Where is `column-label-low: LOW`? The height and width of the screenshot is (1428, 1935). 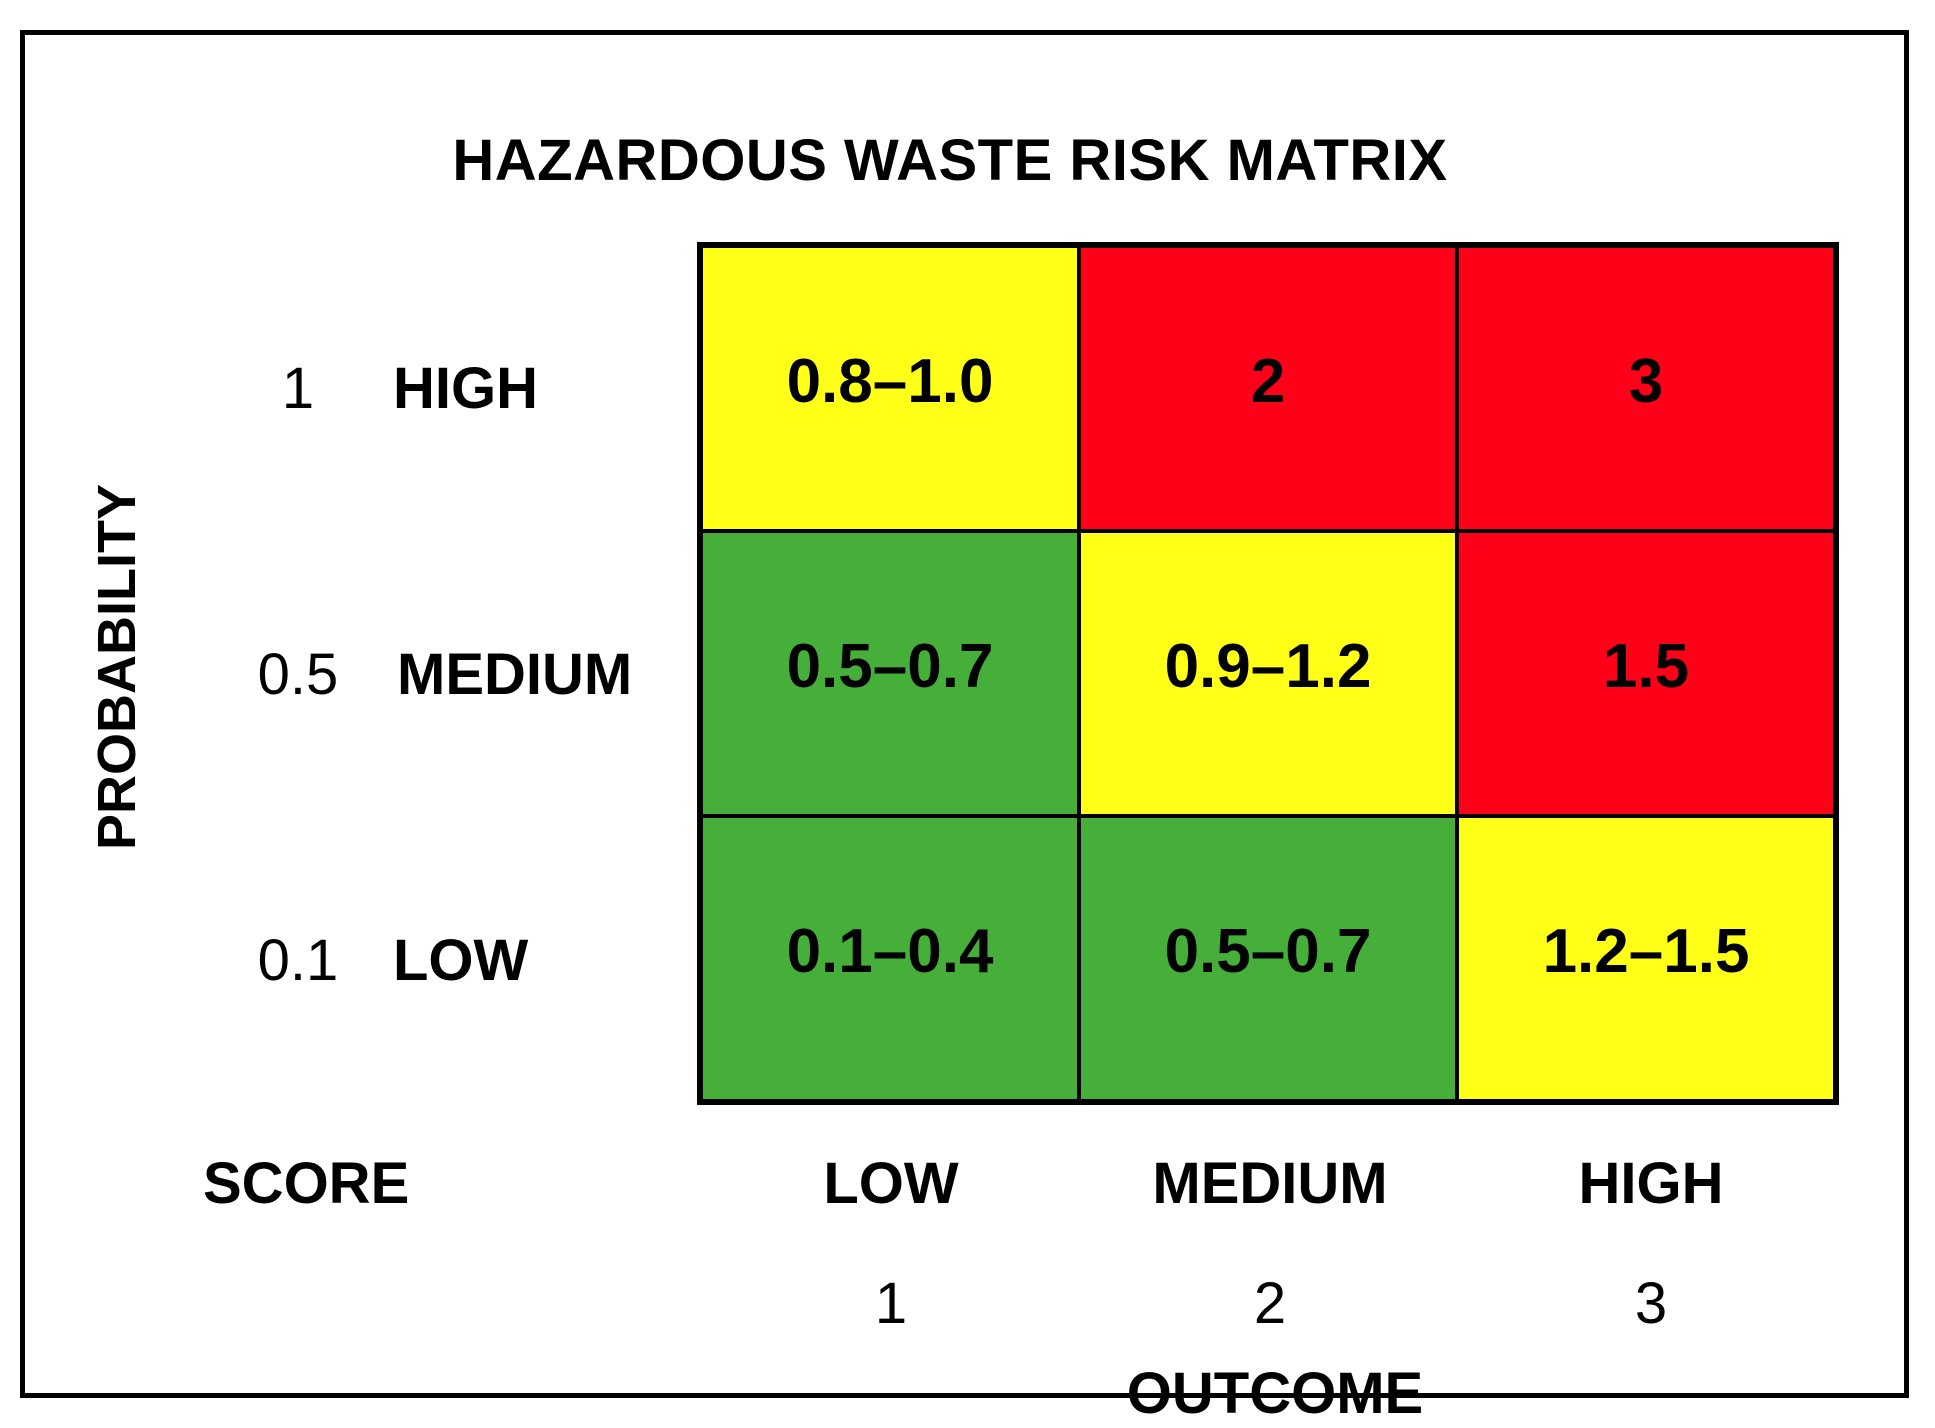 column-label-low: LOW is located at coordinates (891, 1183).